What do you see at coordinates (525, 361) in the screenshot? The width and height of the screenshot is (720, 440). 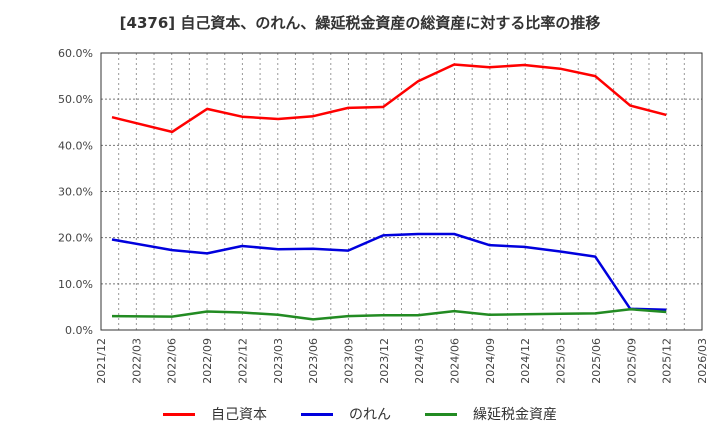 I see `x-tick-label: 2024/12` at bounding box center [525, 361].